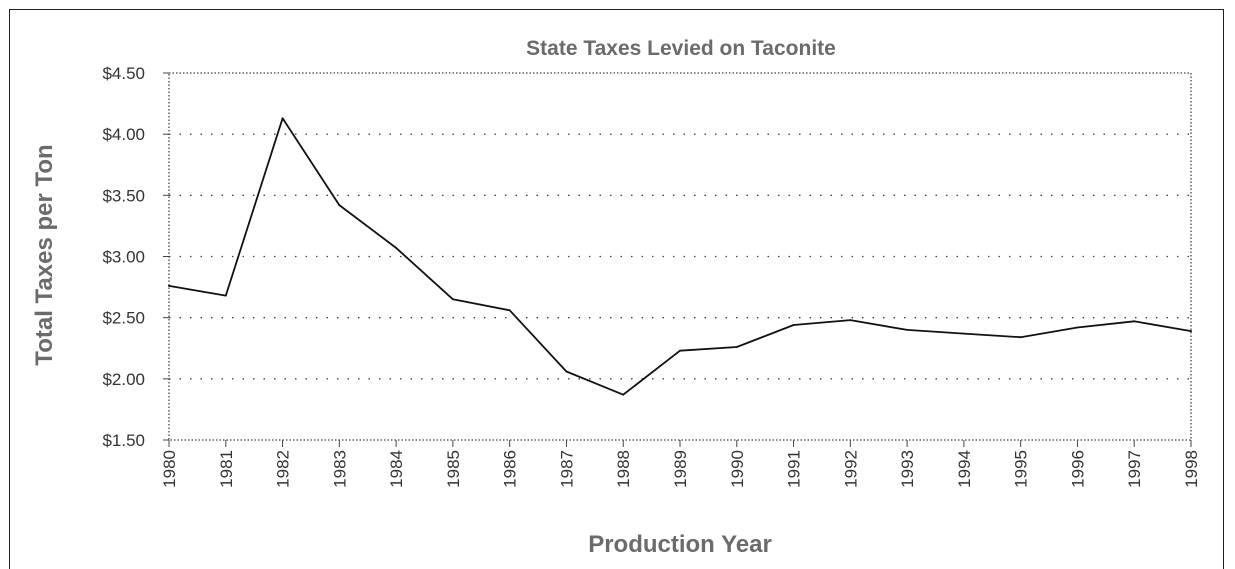  I want to click on x-tick-label: 1990, so click(737, 469).